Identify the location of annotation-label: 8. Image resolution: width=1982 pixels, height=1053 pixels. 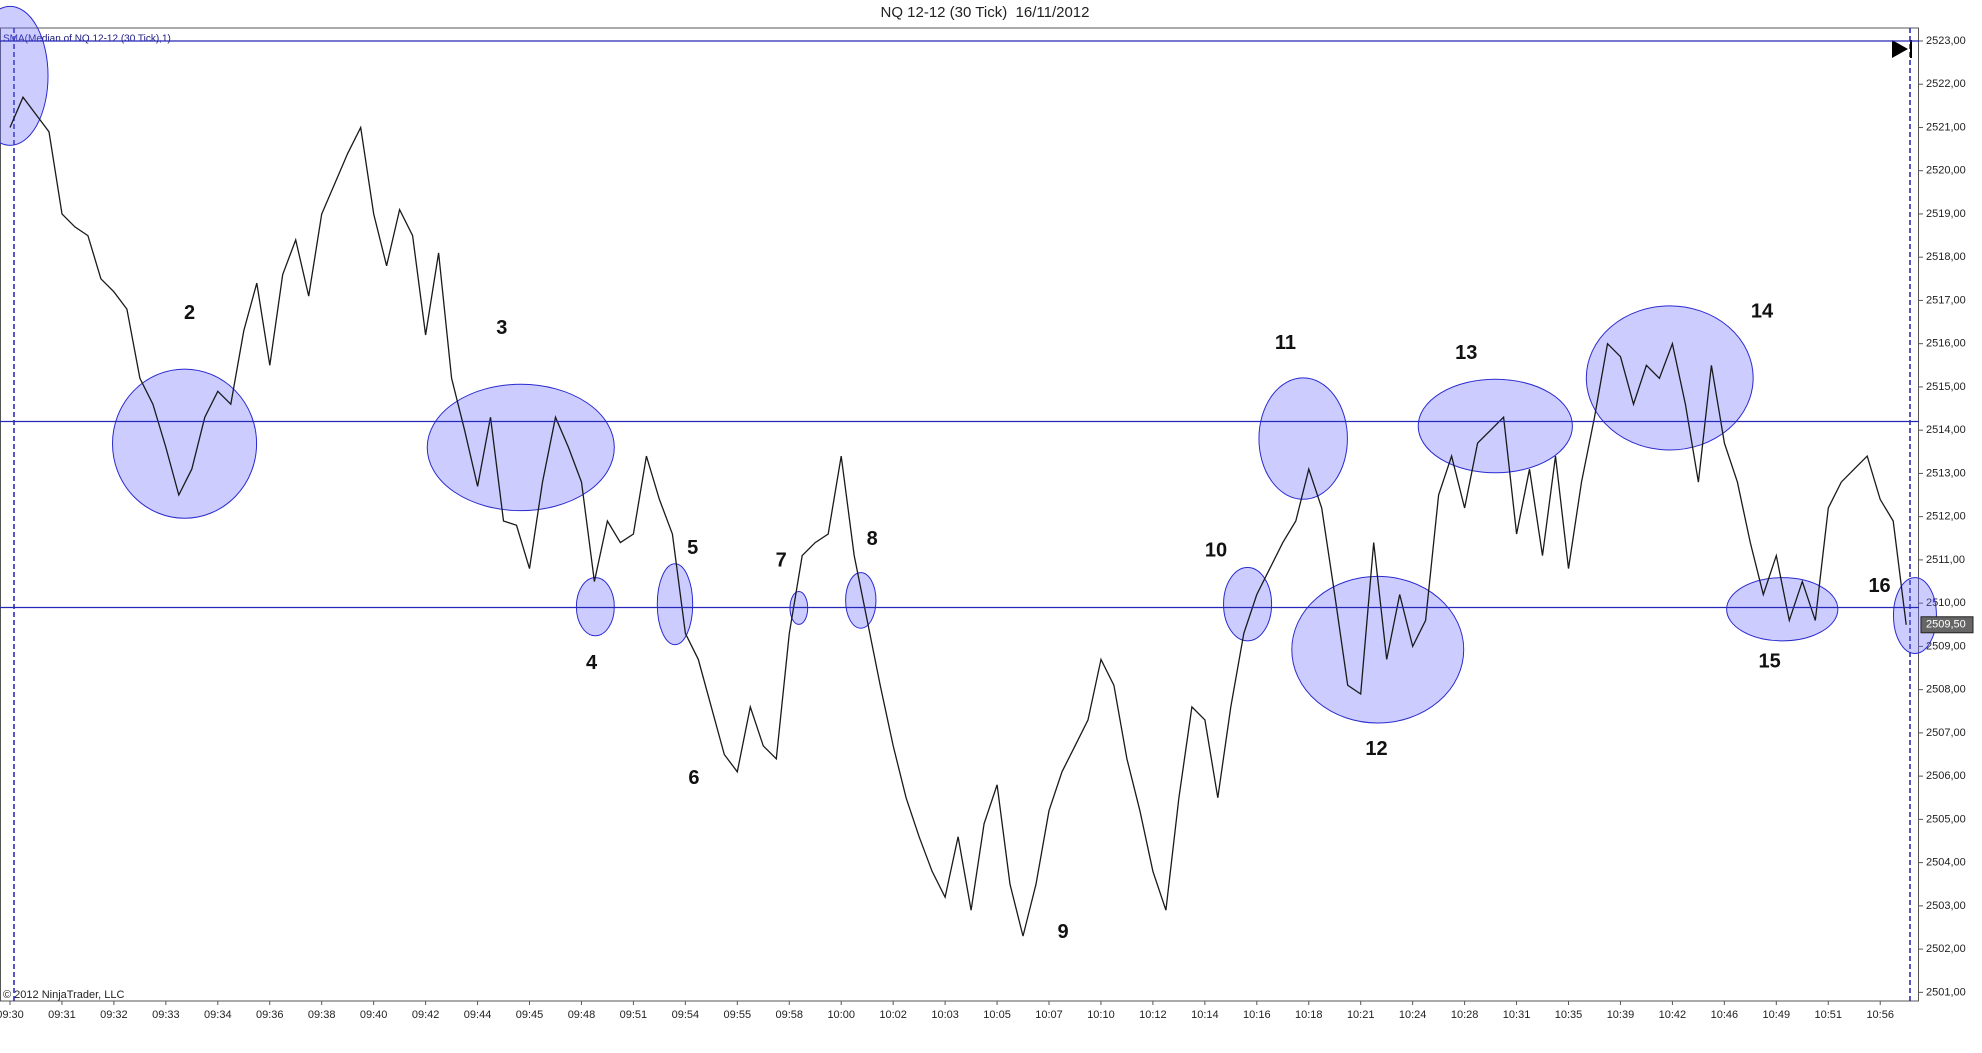
(872, 539).